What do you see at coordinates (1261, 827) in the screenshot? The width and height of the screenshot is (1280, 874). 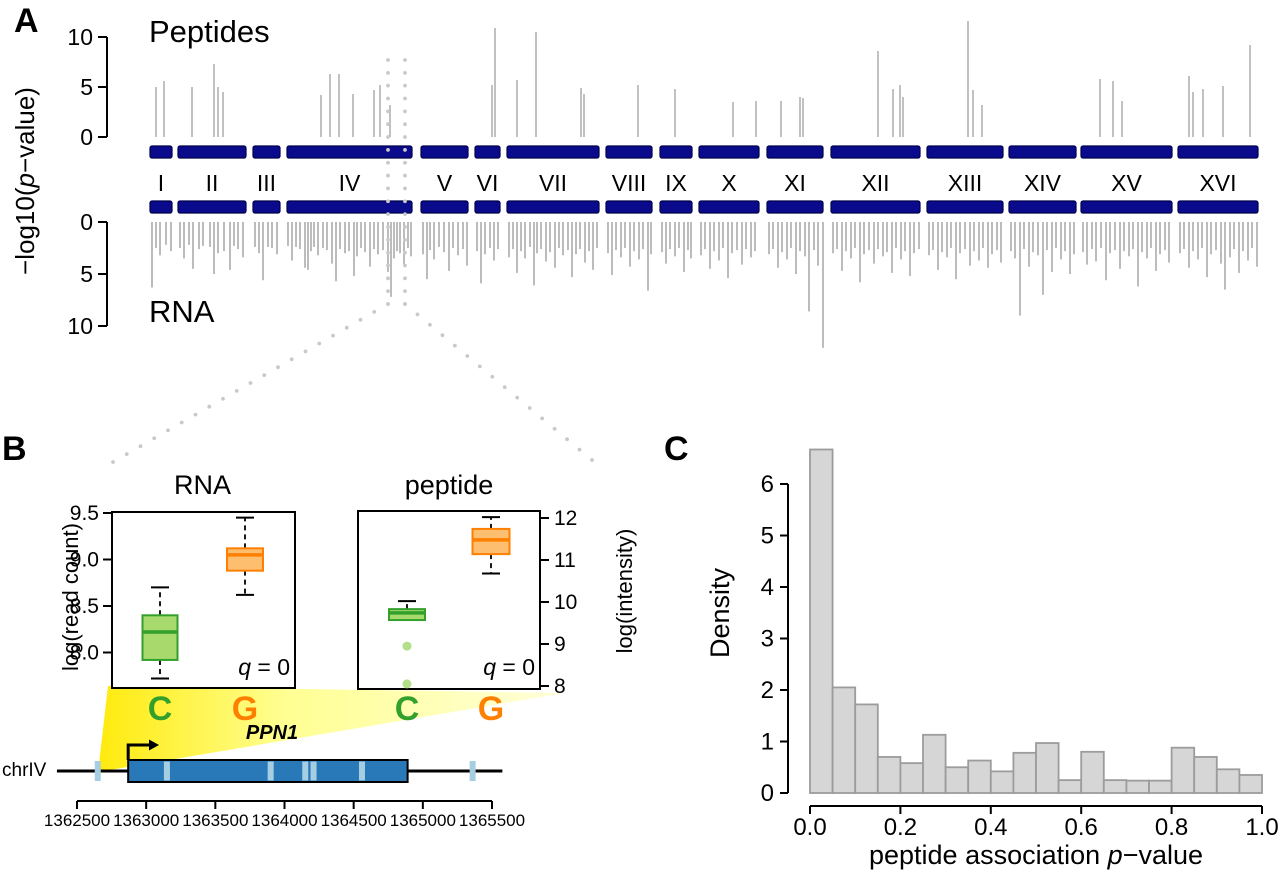 I see `hist-x-tick-label: 1.0` at bounding box center [1261, 827].